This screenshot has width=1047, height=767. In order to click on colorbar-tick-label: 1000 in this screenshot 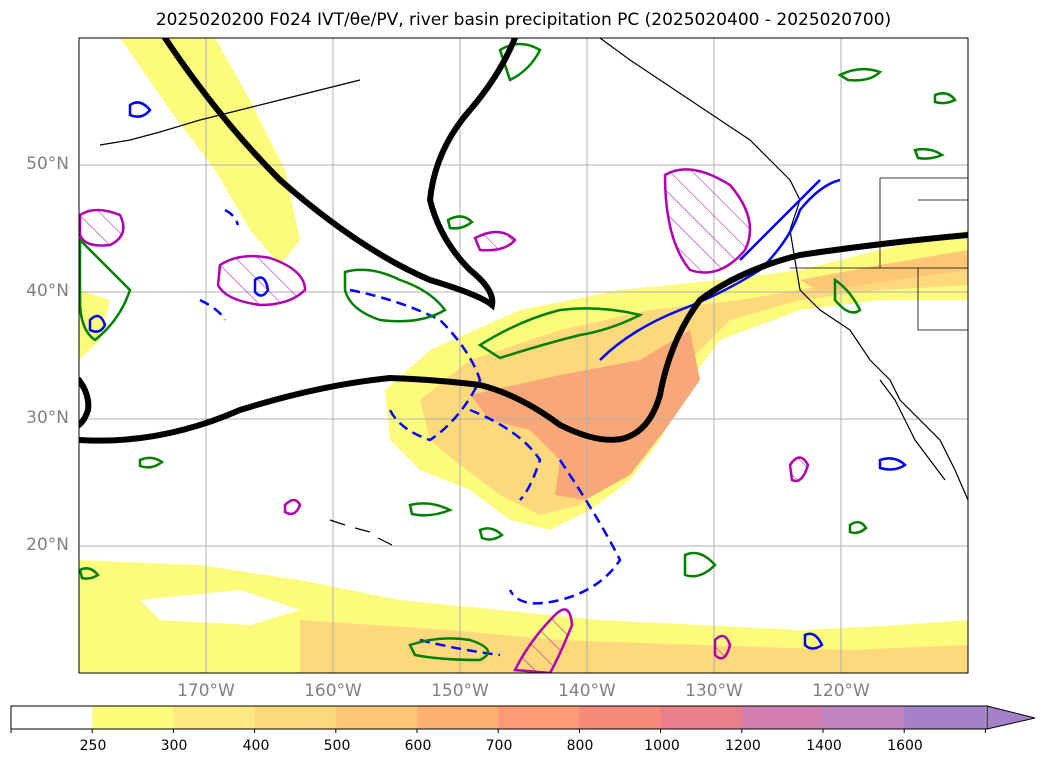, I will do `click(662, 746)`.